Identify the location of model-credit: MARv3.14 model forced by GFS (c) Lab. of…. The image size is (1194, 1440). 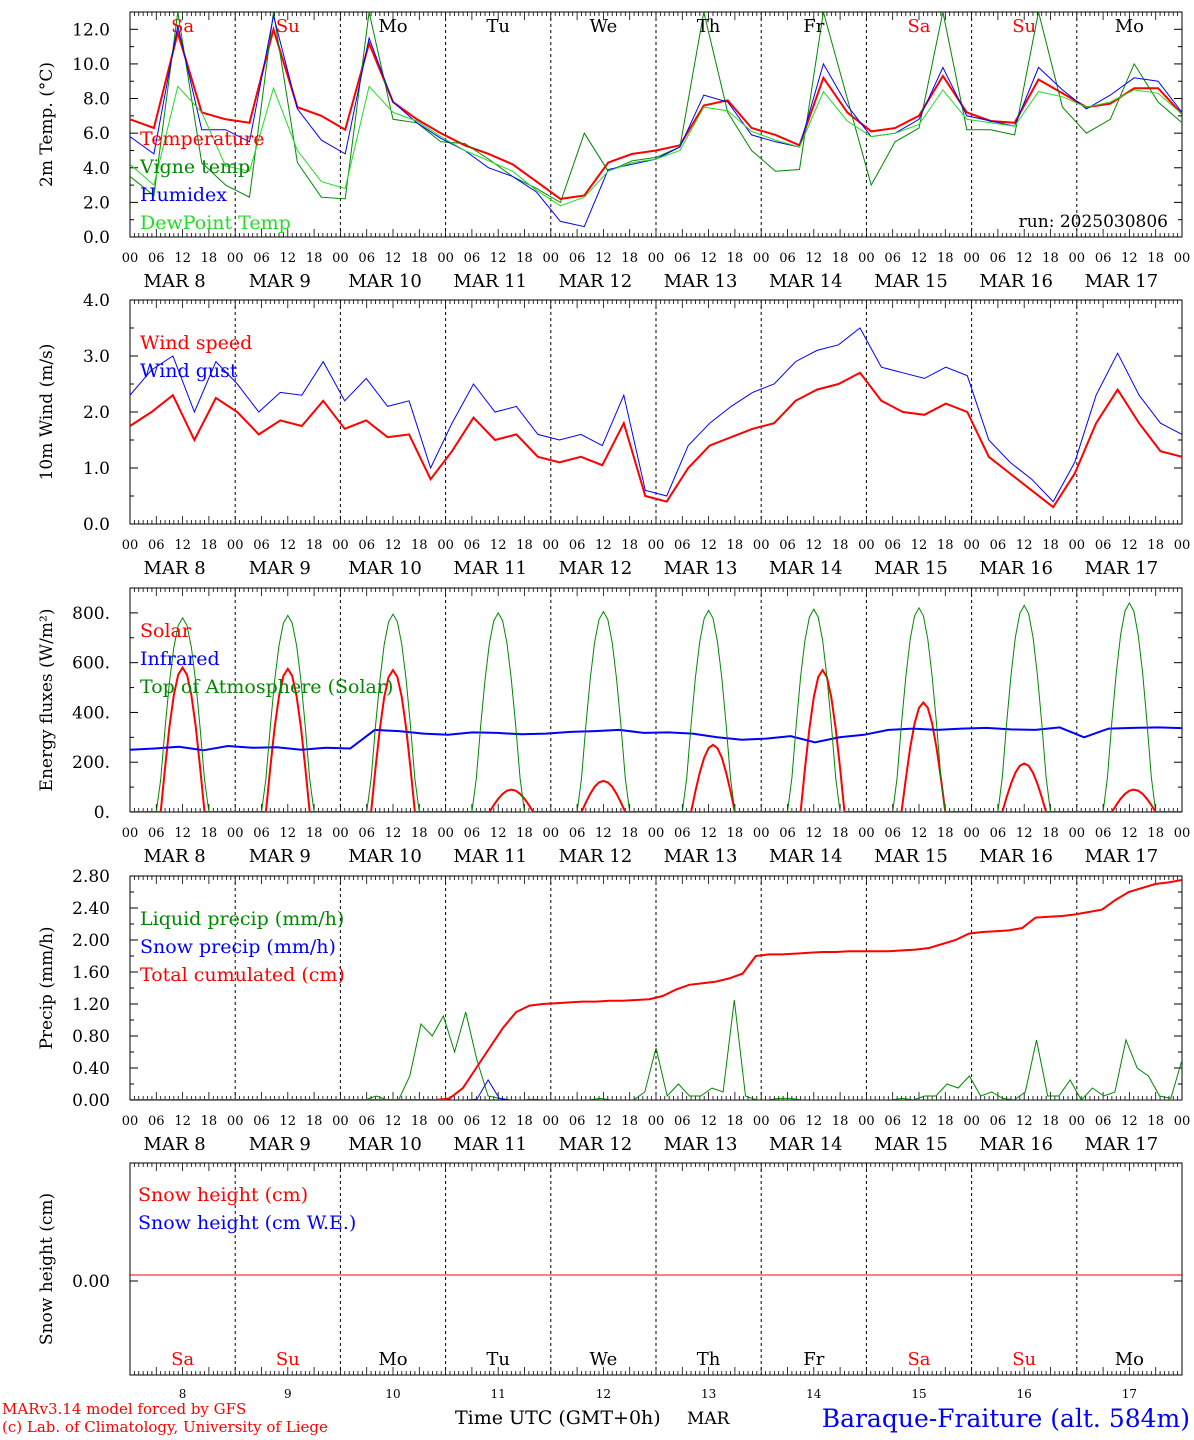
(165, 1418).